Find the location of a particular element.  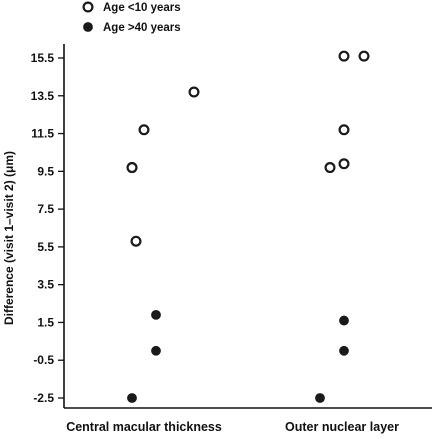

y-tick-label: 9.5 is located at coordinates (45, 171).